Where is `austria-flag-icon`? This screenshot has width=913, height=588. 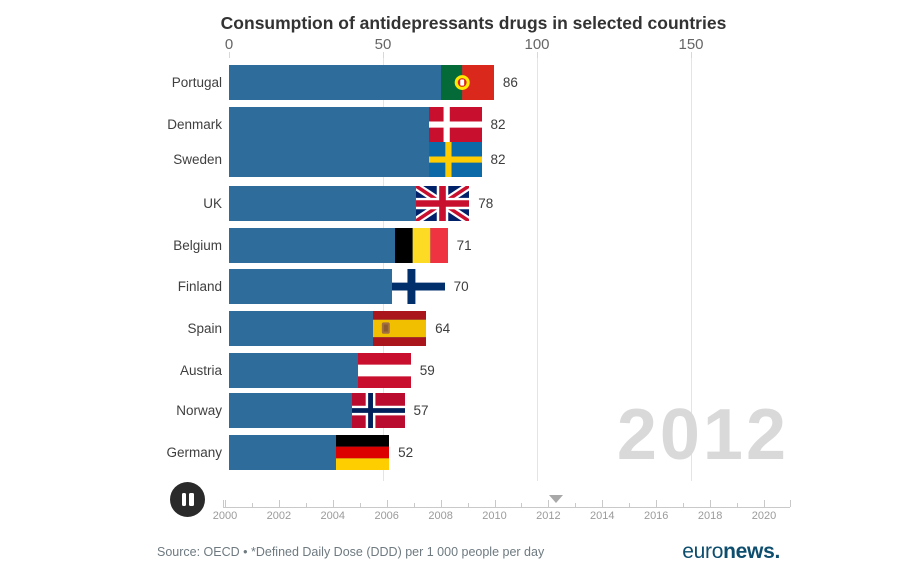
austria-flag-icon is located at coordinates (384, 370).